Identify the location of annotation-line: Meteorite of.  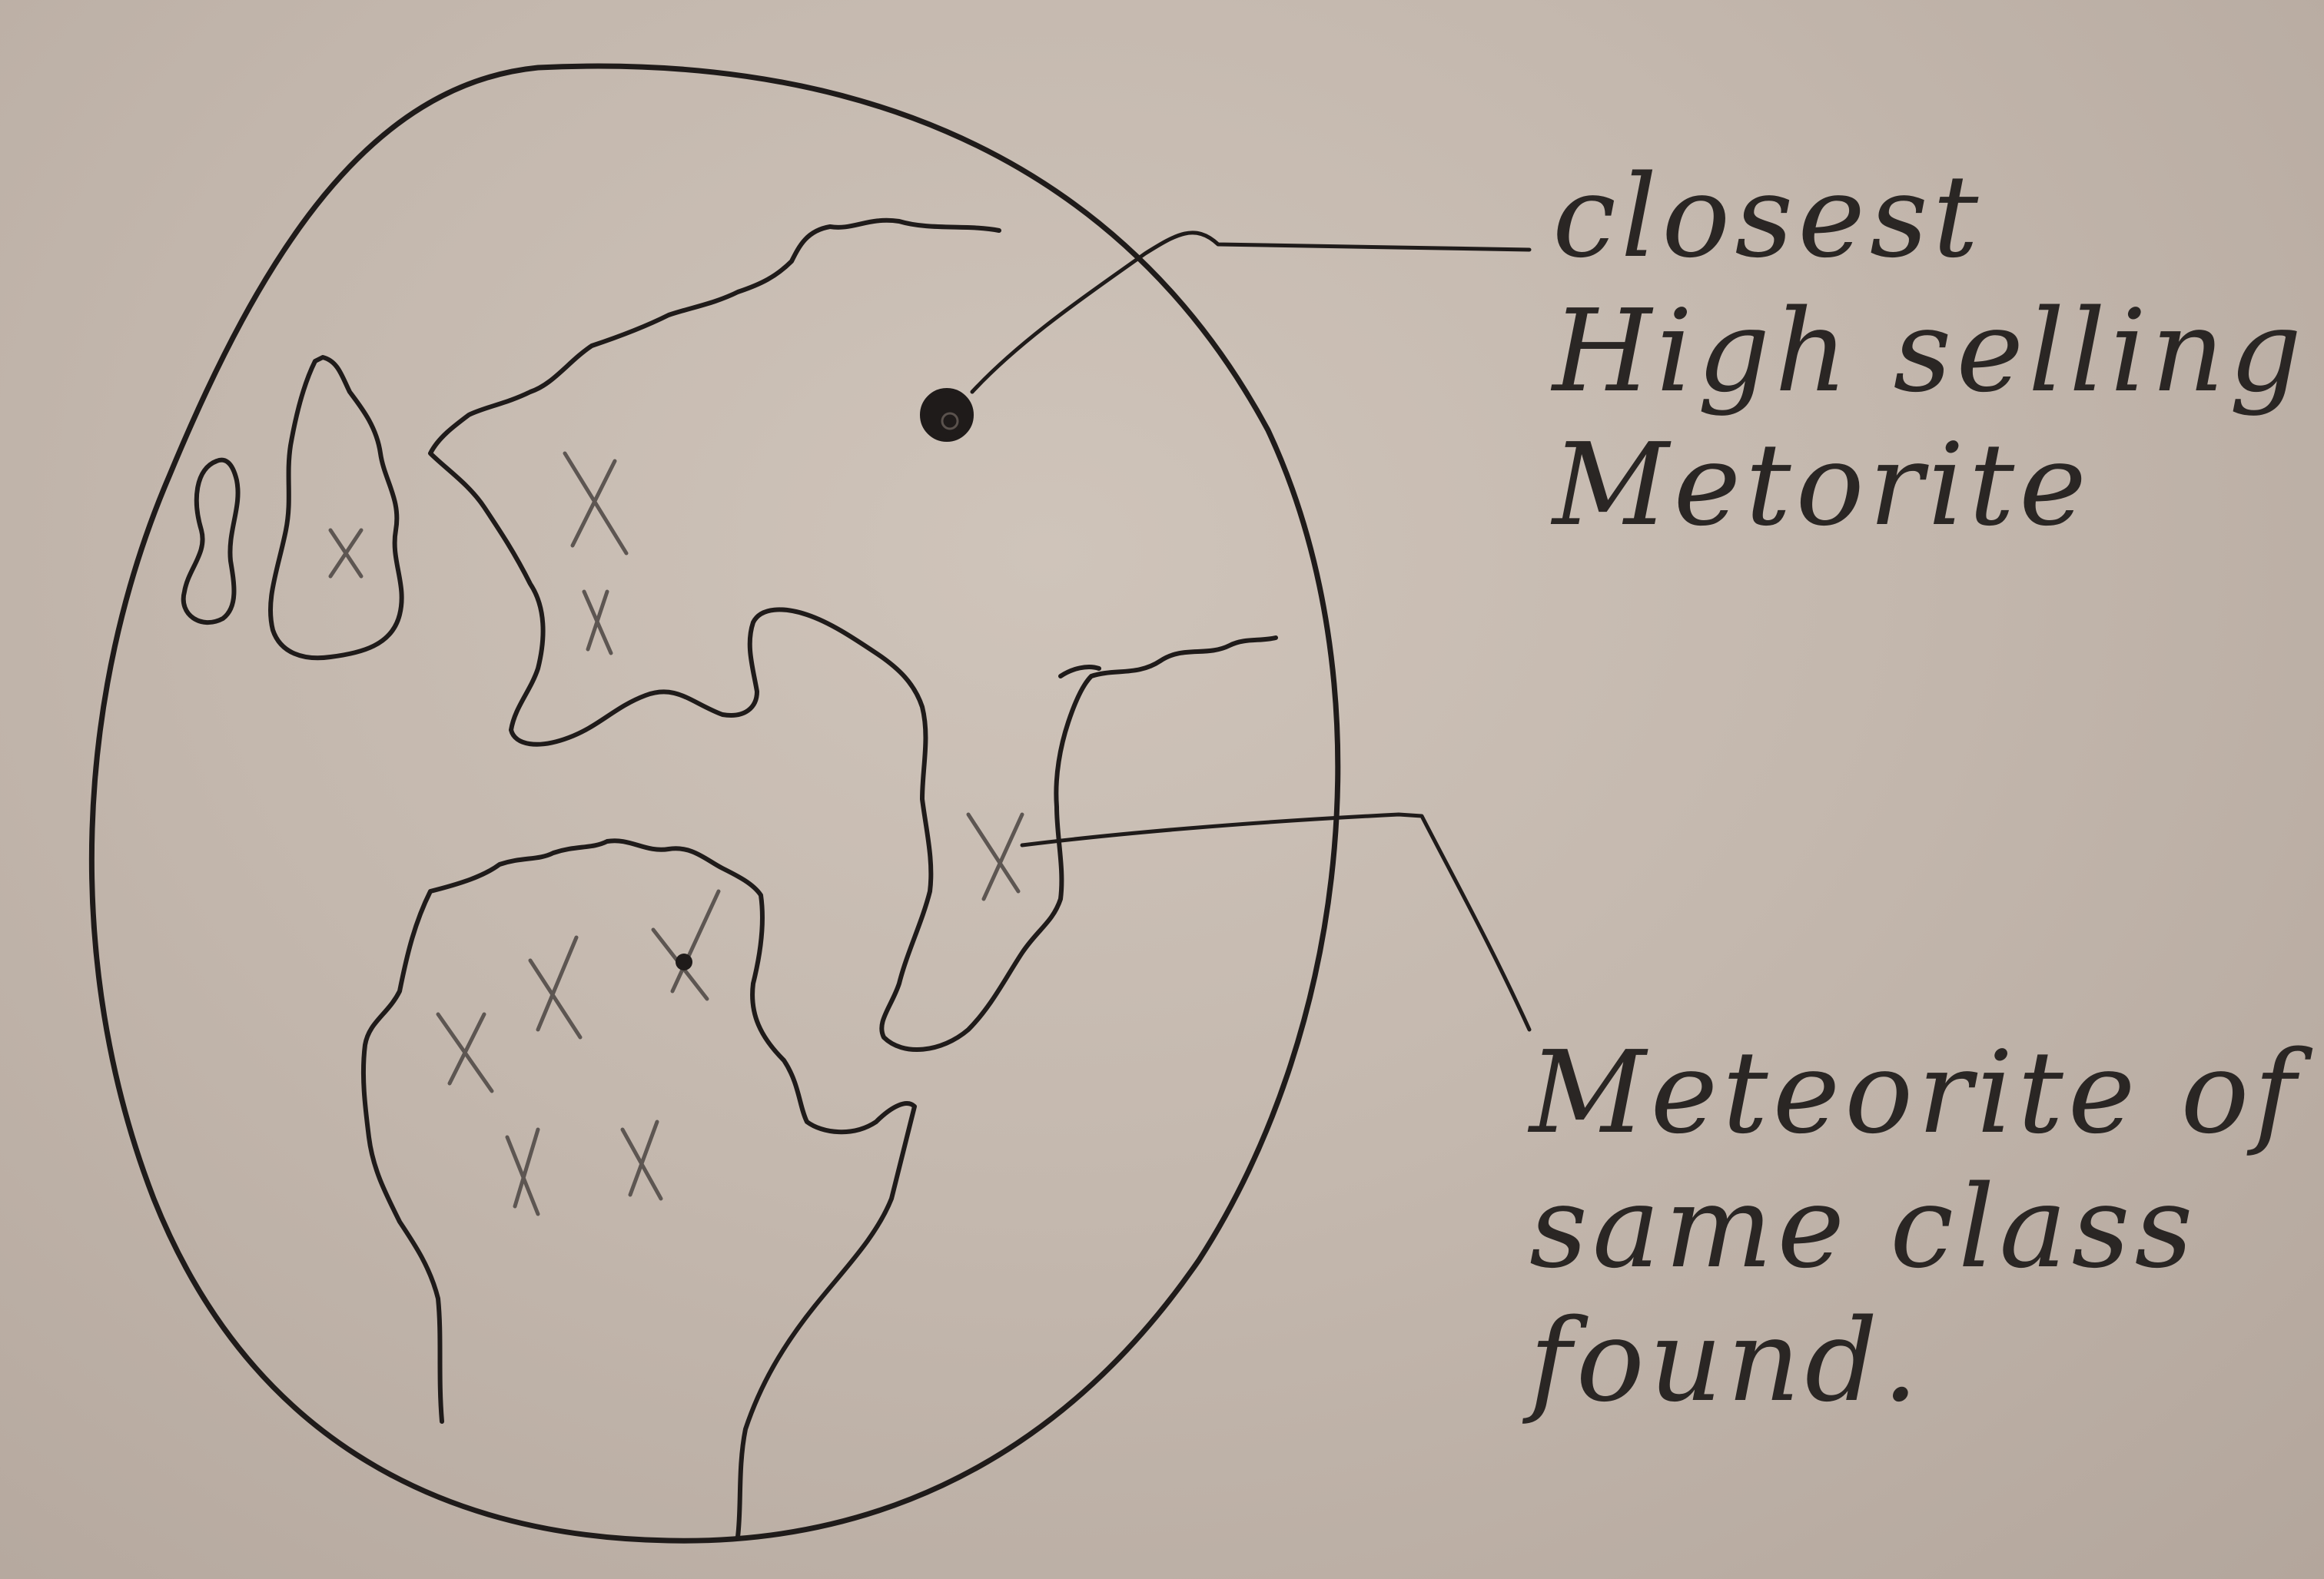
(1915, 1093).